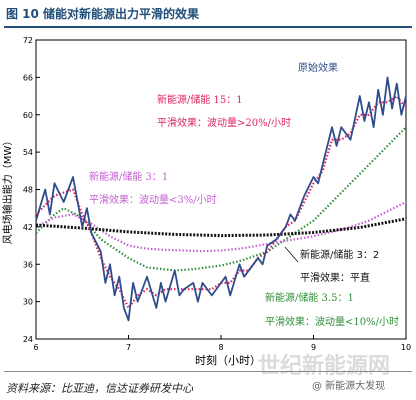 This screenshot has width=416, height=400. Describe the element at coordinates (28, 190) in the screenshot. I see `y-tick-label: 48` at that location.